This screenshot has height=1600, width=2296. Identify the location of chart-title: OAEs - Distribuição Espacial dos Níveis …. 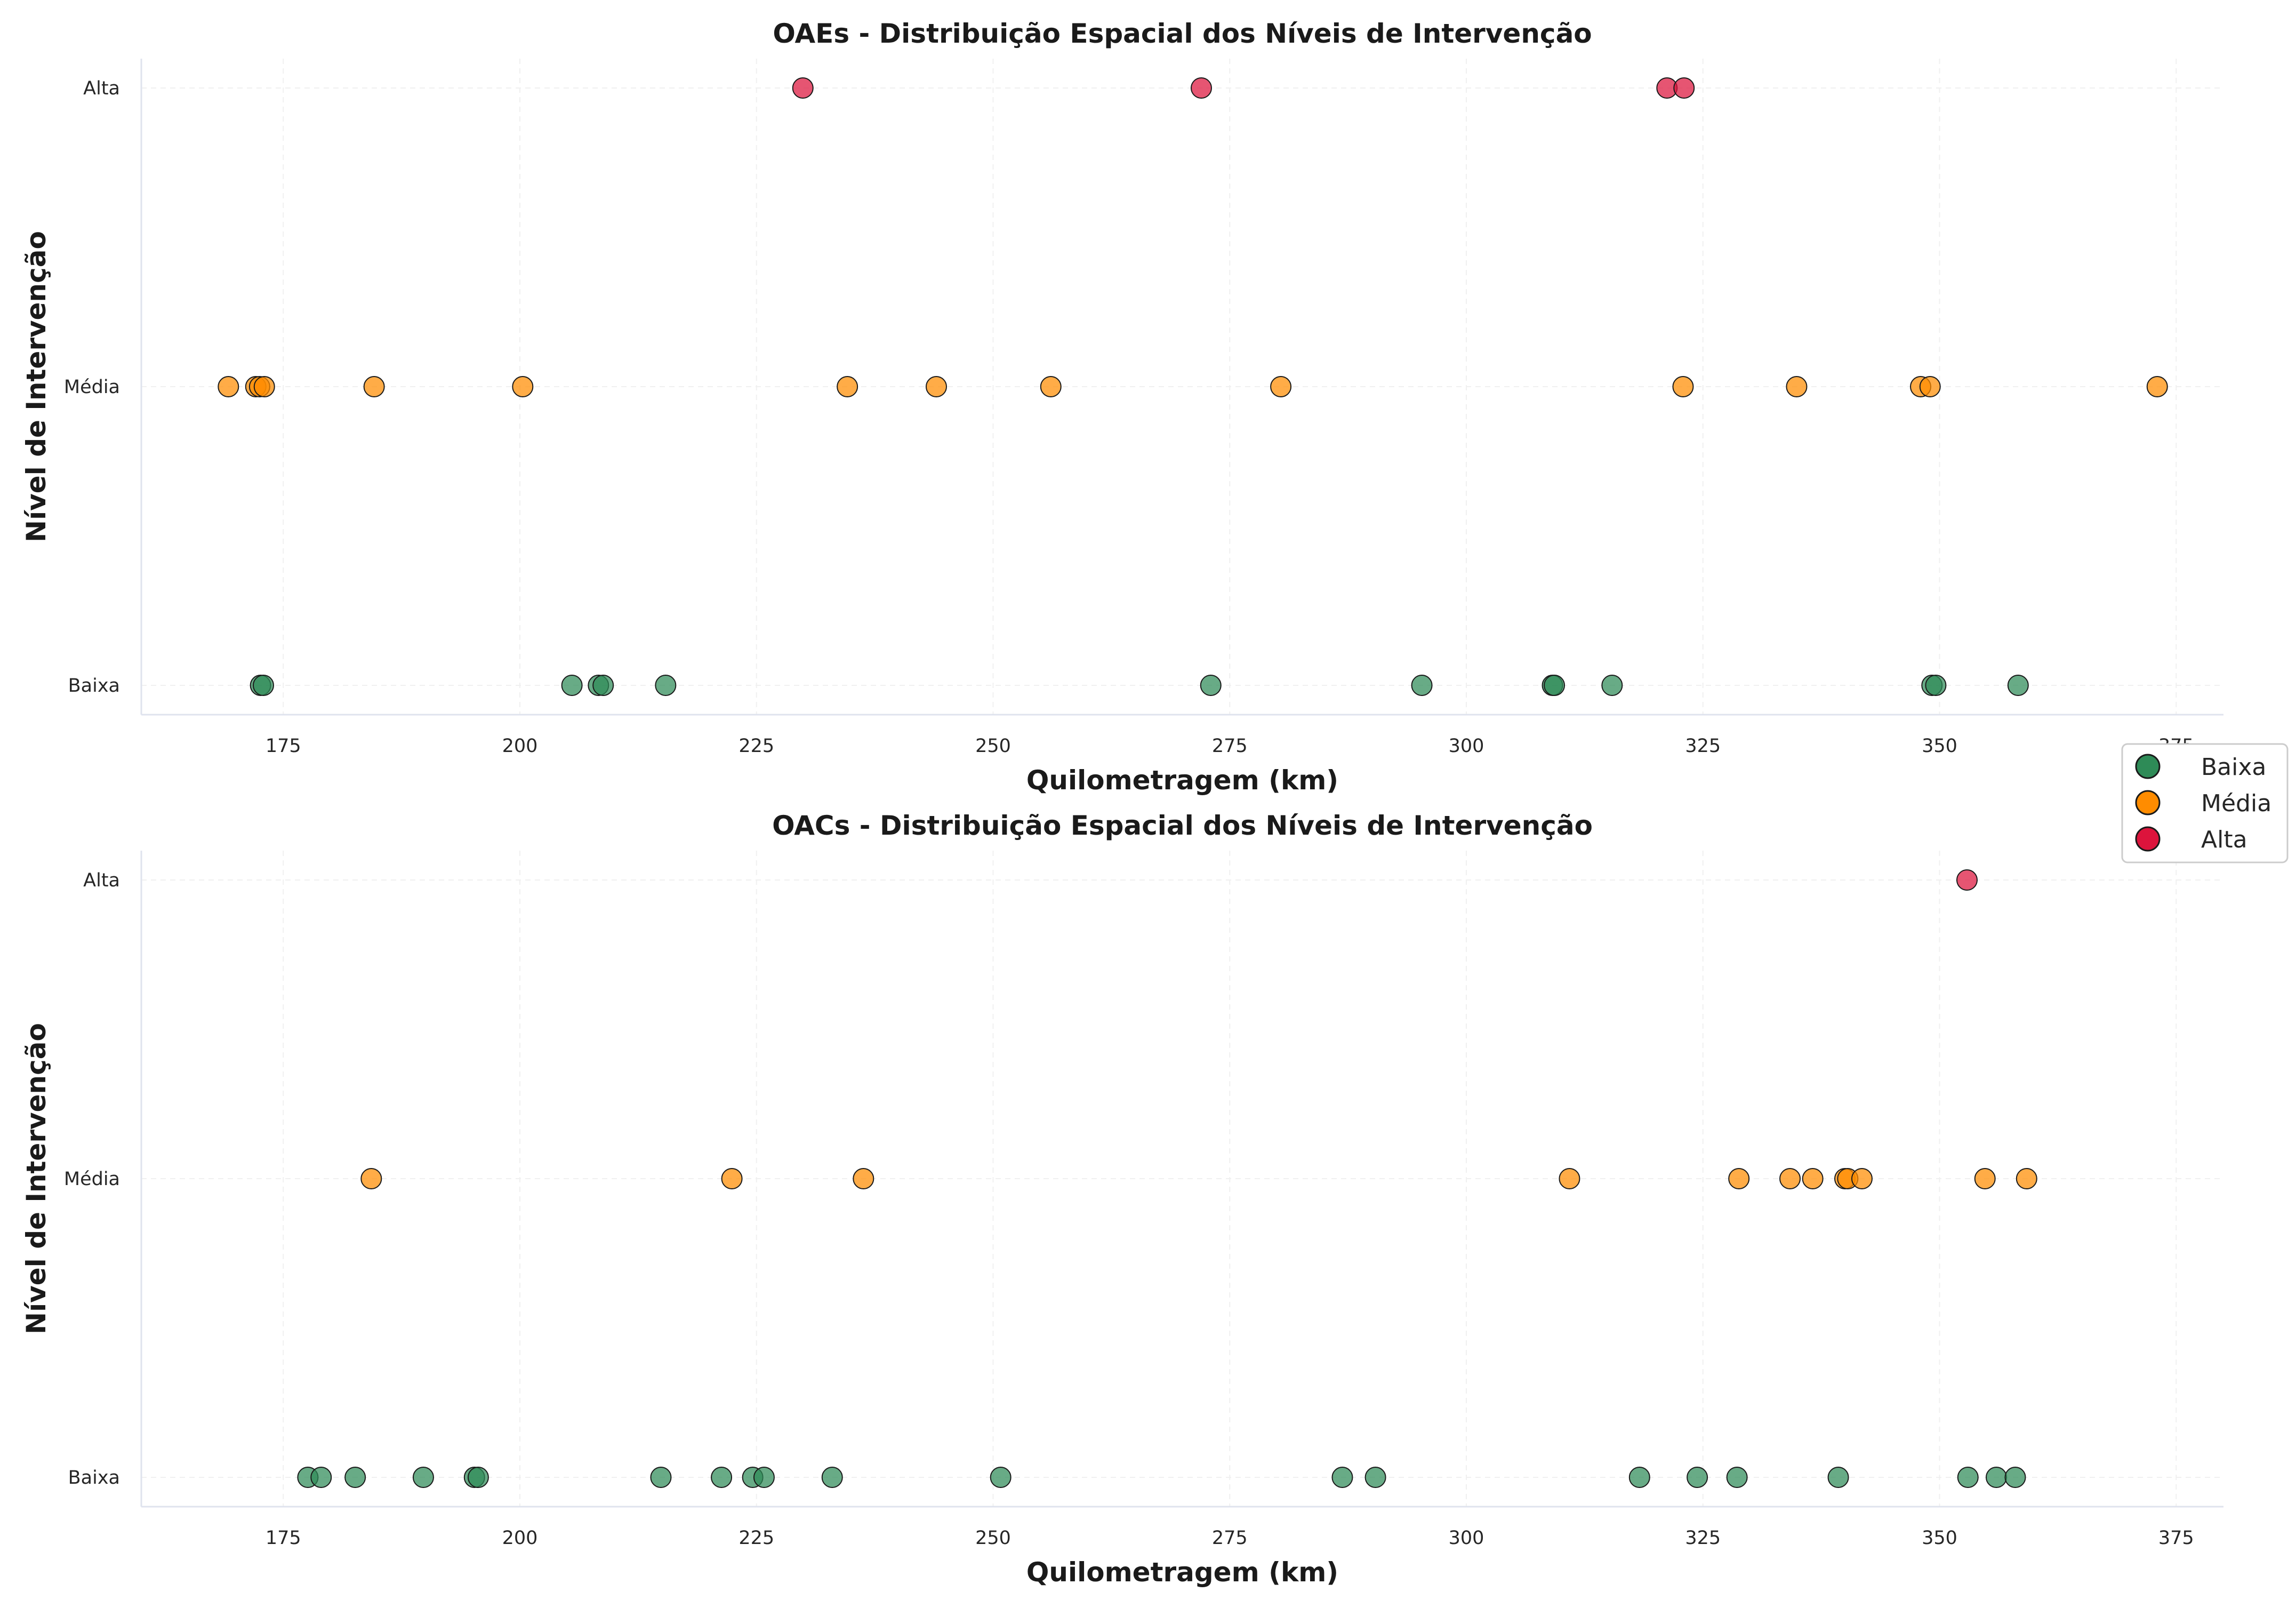
(1182, 33).